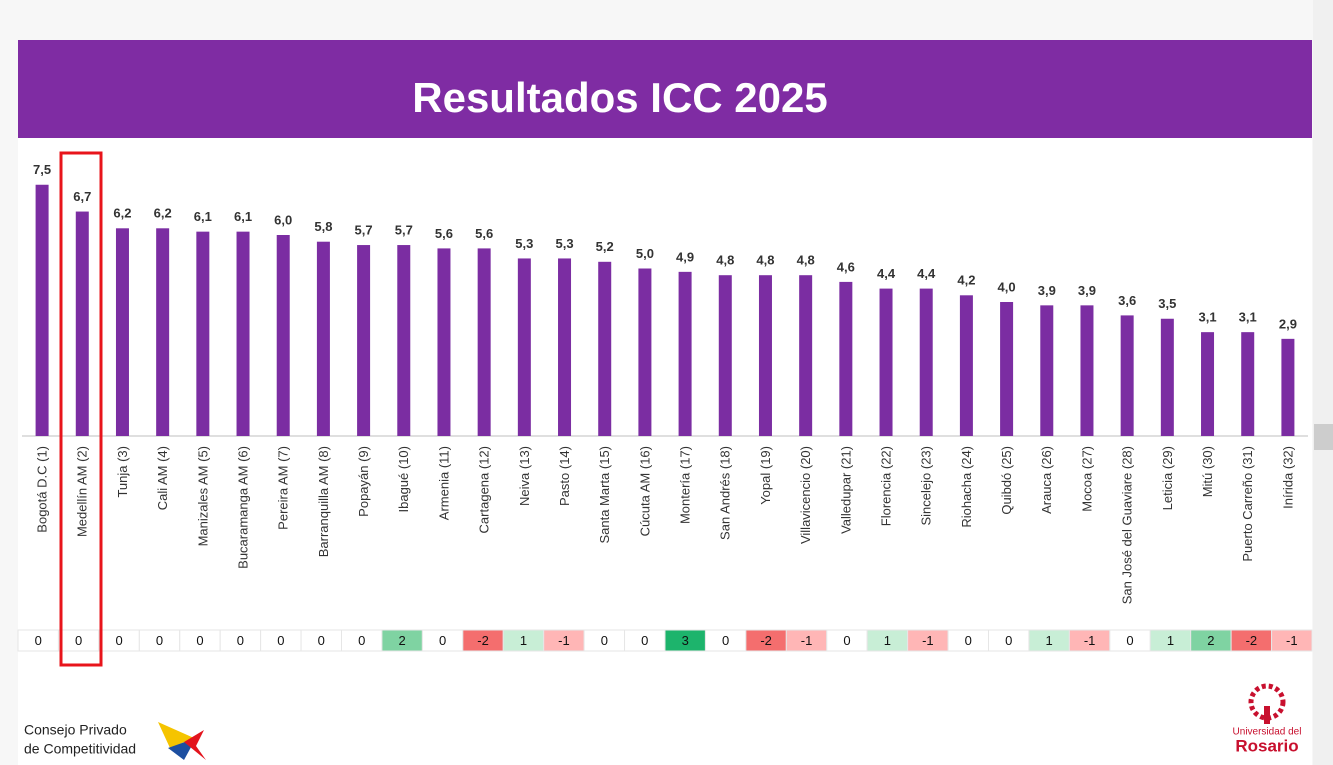 The width and height of the screenshot is (1333, 765). I want to click on left-logo: Consejo Privado de Competitividad, so click(115, 741).